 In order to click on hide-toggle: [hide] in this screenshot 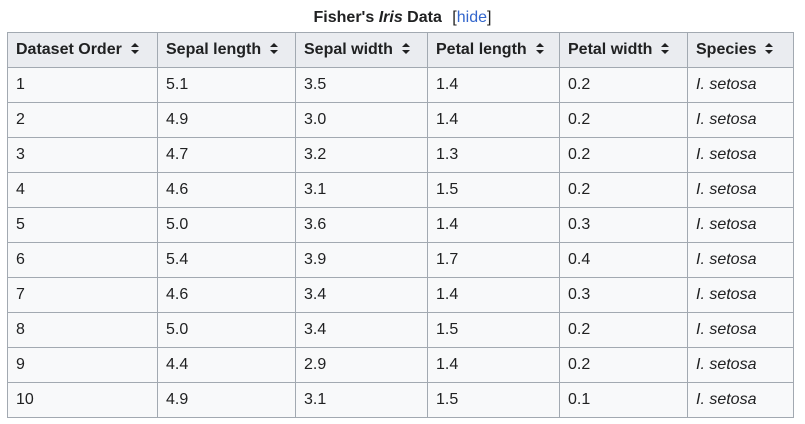, I will do `click(471, 17)`.